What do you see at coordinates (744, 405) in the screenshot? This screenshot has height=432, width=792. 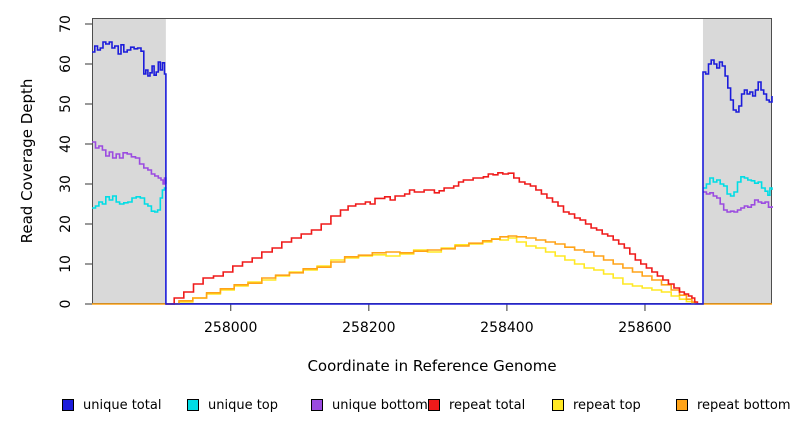 I see `legend-label: repeat bottom` at bounding box center [744, 405].